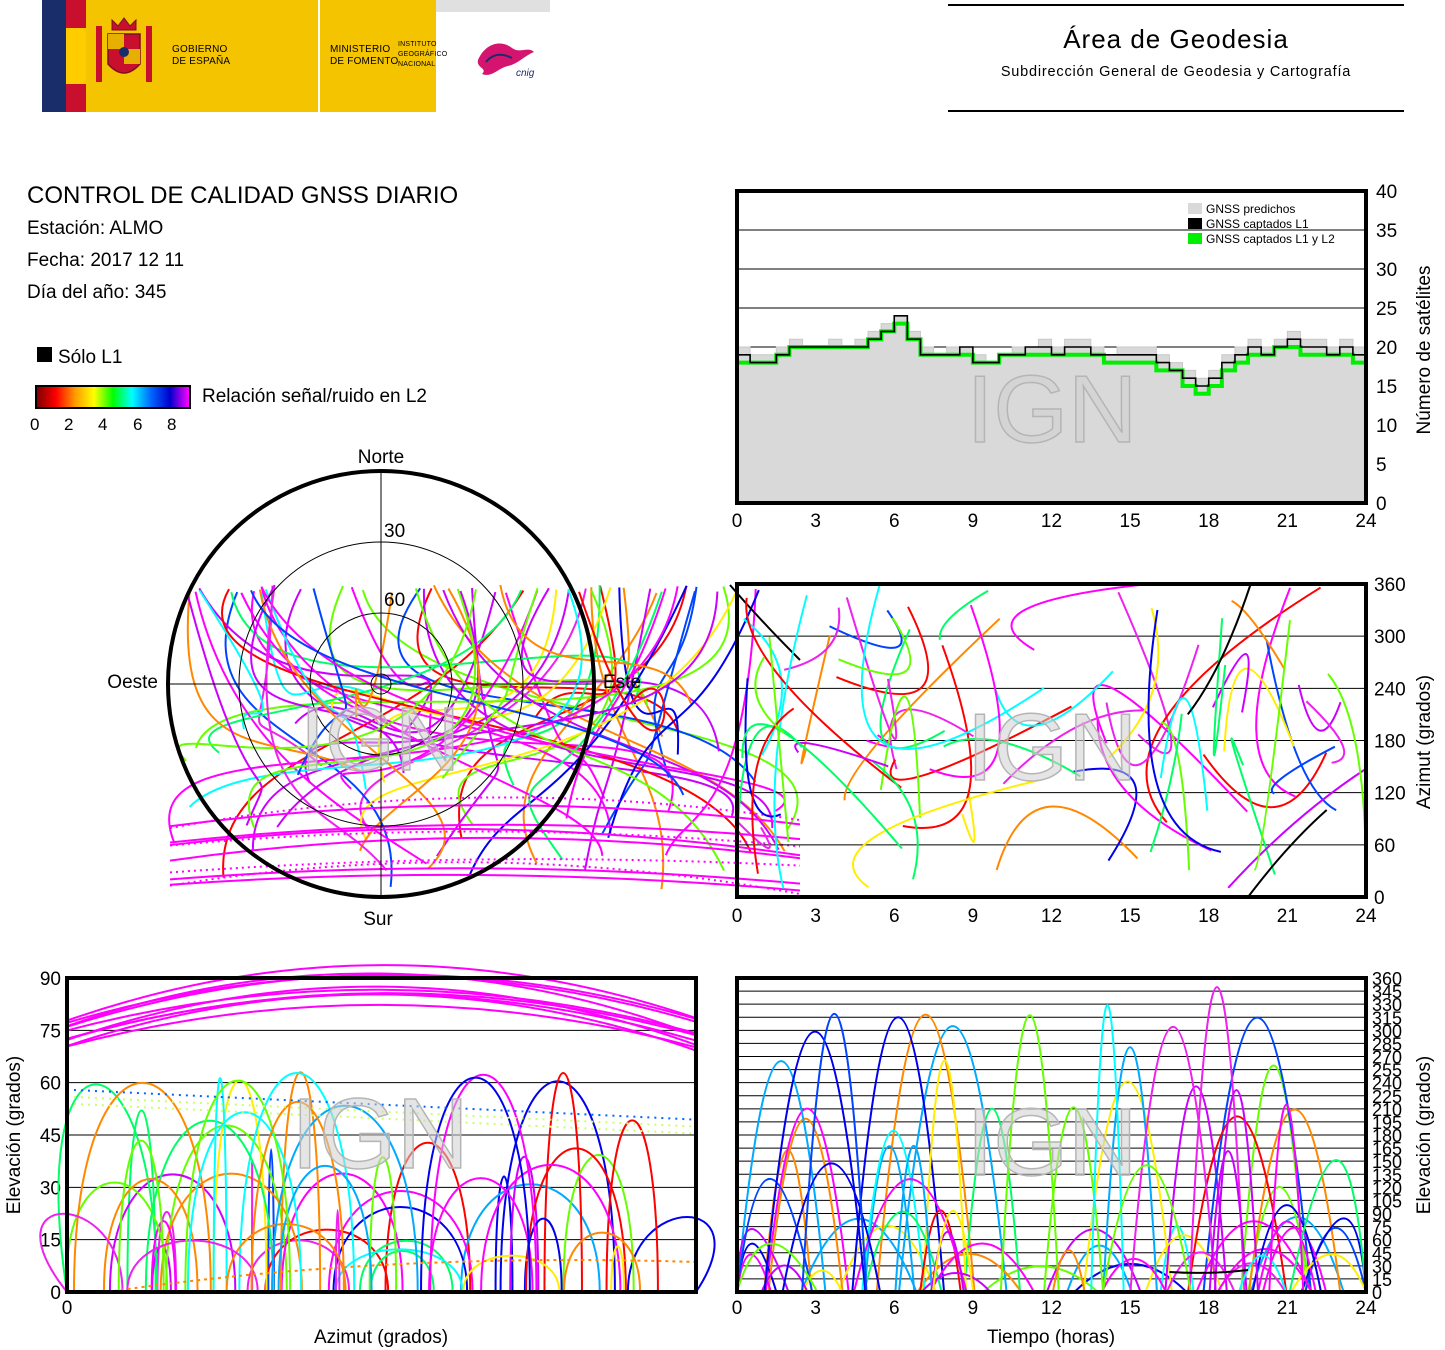 The image size is (1445, 1350). I want to click on elaz-y-tick-label: 75, so click(50, 1031).